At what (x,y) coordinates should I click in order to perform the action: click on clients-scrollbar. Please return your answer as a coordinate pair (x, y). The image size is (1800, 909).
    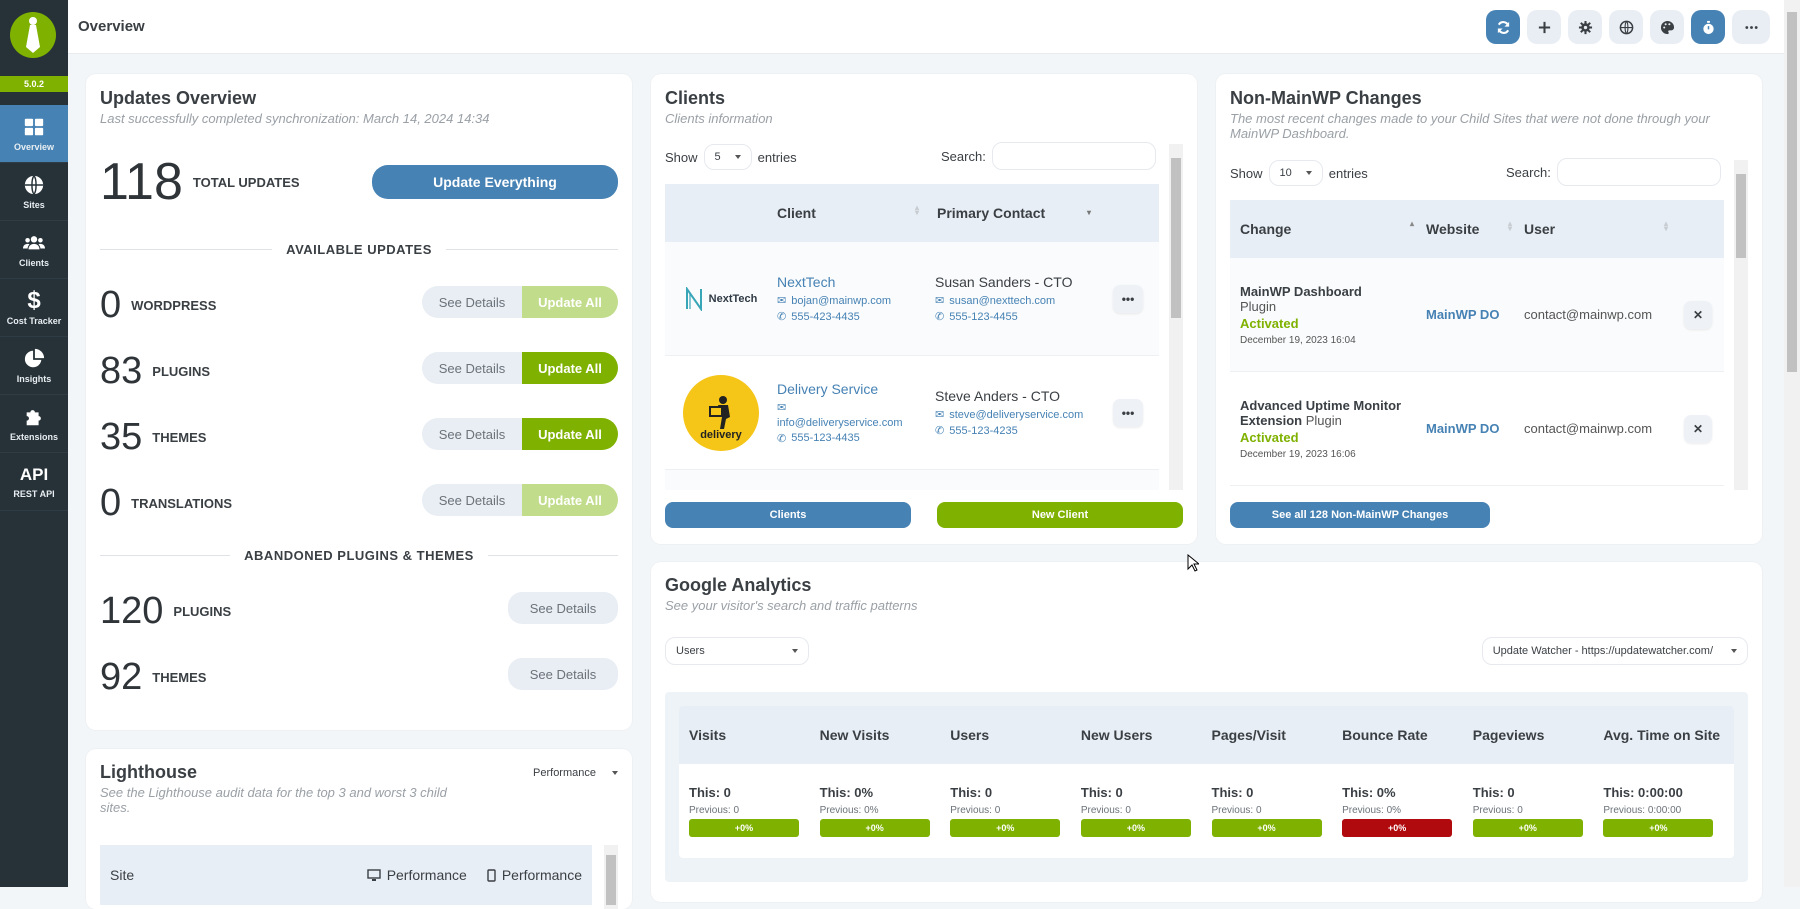
    Looking at the image, I should click on (1176, 317).